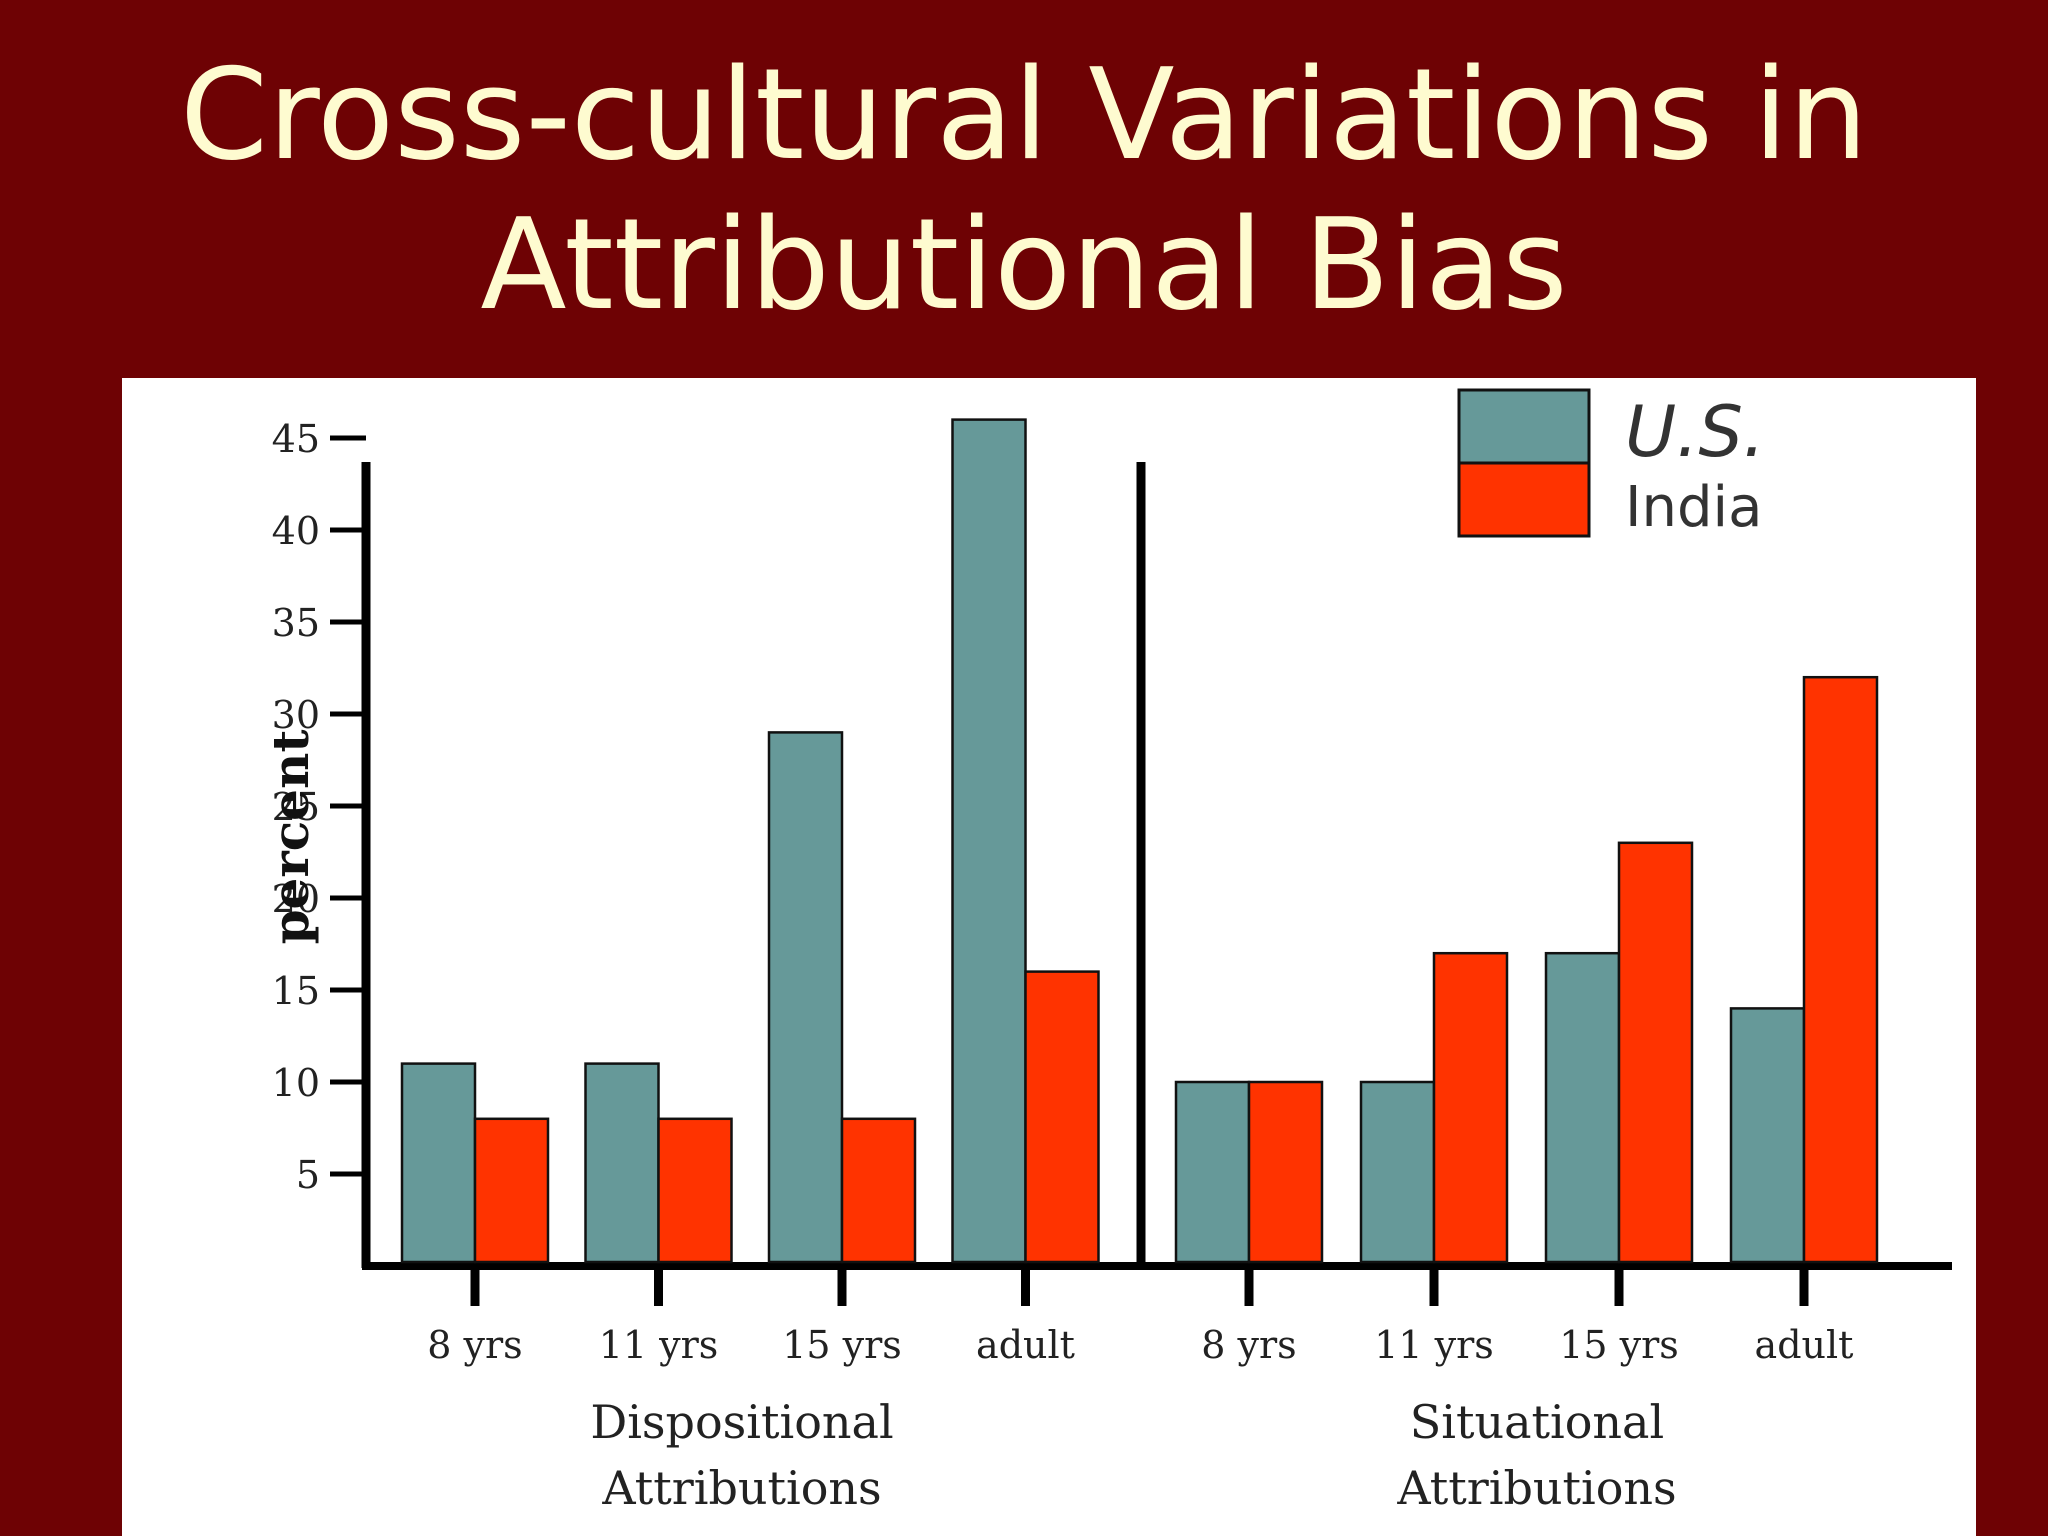 The height and width of the screenshot is (1536, 2048). Describe the element at coordinates (296, 715) in the screenshot. I see `y-tick-label: 30` at that location.